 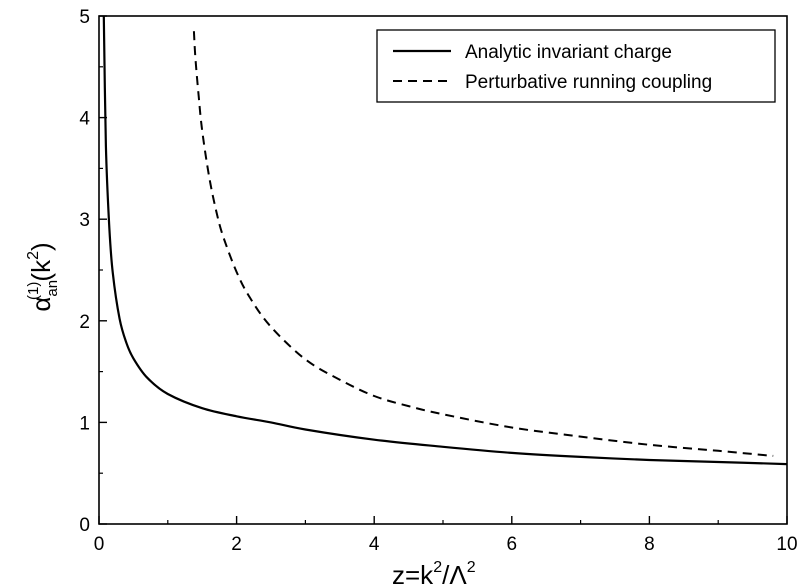 What do you see at coordinates (454, 574) in the screenshot?
I see `x-axis-title-mid: /Λ` at bounding box center [454, 574].